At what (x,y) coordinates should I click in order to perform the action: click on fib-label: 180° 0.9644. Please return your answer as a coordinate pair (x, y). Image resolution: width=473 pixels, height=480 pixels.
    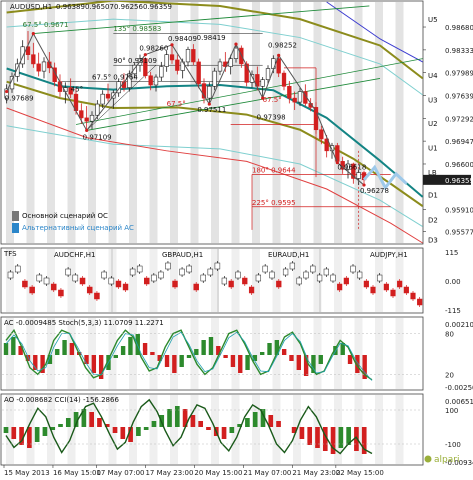
    Looking at the image, I should click on (274, 171).